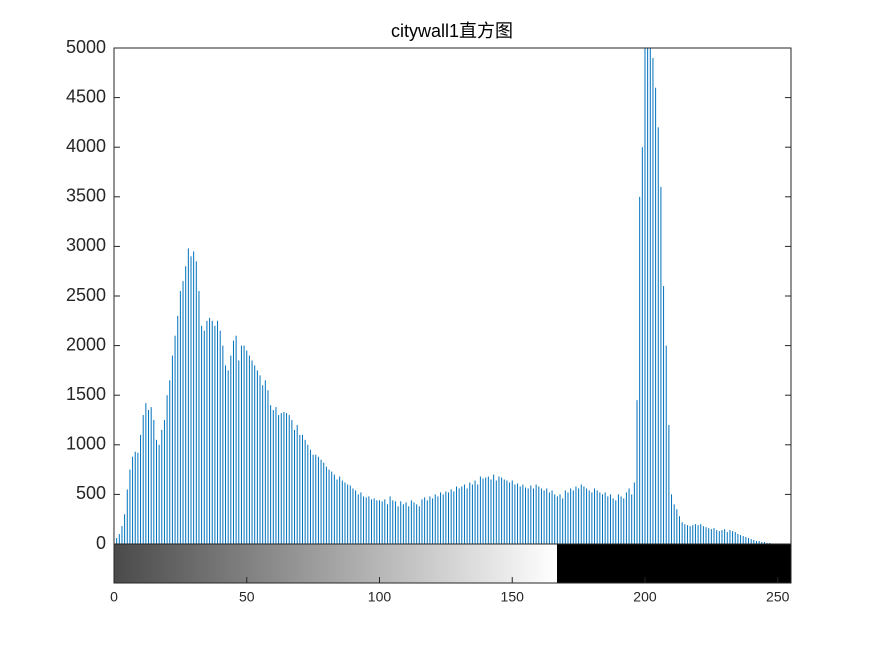  Describe the element at coordinates (645, 597) in the screenshot. I see `x-tick-label: 200` at that location.